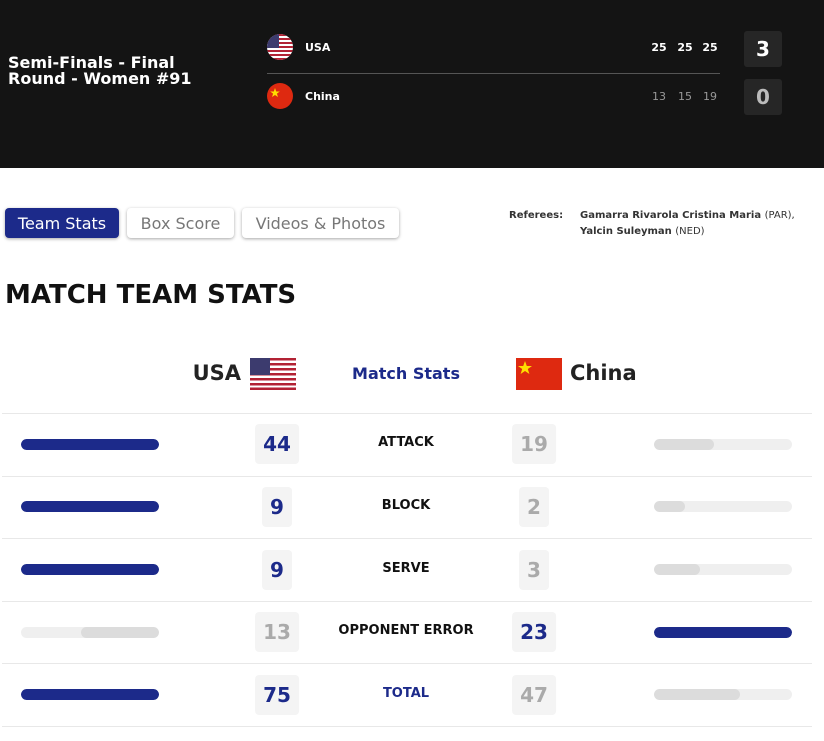  What do you see at coordinates (406, 568) in the screenshot?
I see `stat-label: SERVE` at bounding box center [406, 568].